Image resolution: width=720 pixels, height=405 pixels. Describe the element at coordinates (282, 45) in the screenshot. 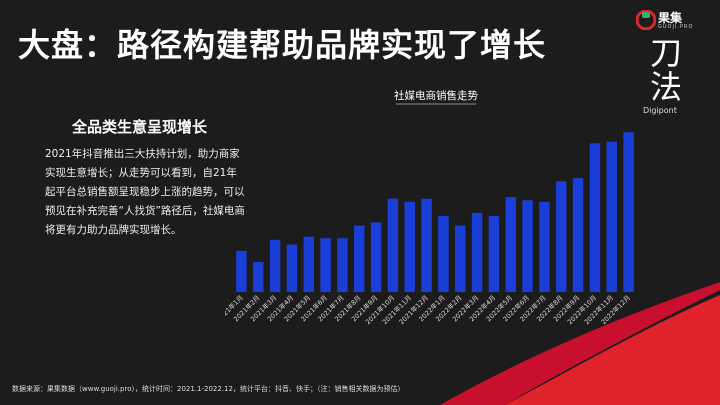

I see `page-title: 大盘：路径构建帮助品牌实现了增长` at that location.